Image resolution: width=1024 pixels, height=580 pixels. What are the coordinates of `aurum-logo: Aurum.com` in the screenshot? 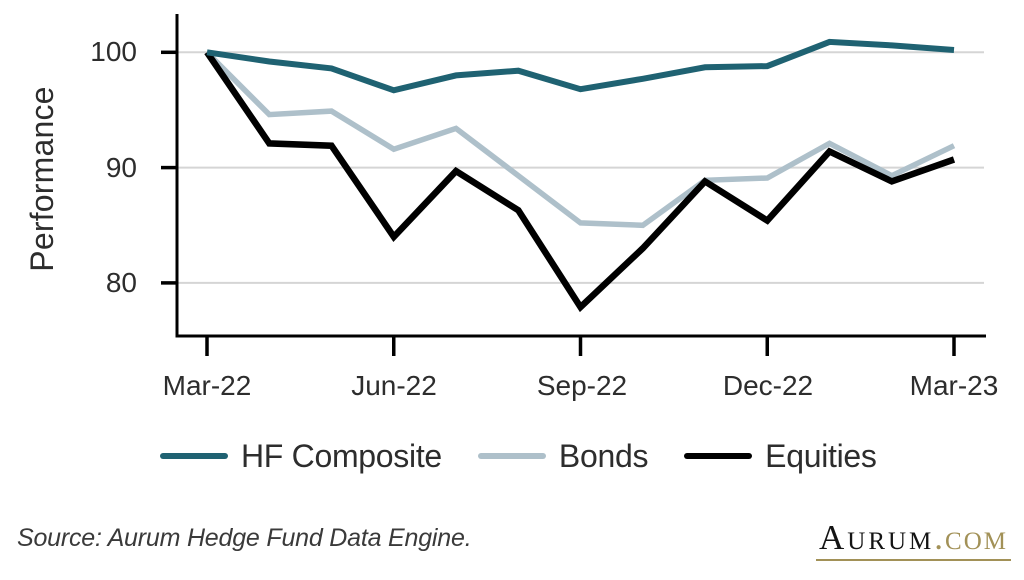 It's located at (913, 539).